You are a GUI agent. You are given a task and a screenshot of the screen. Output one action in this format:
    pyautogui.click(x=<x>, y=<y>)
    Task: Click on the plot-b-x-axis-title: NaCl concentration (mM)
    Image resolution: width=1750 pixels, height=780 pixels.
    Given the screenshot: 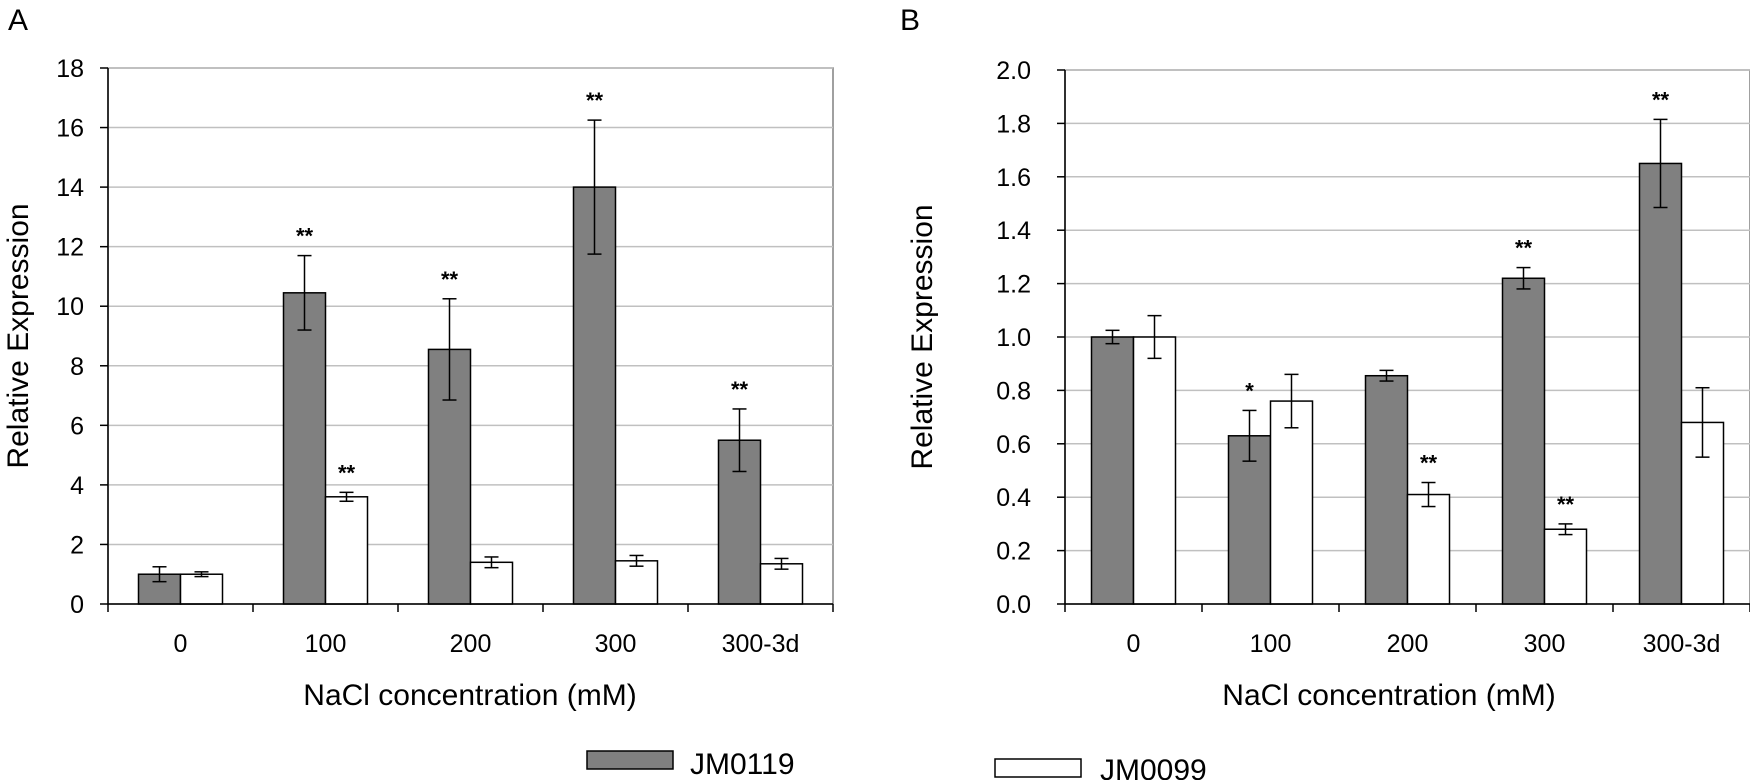 What is the action you would take?
    pyautogui.click(x=1388, y=695)
    